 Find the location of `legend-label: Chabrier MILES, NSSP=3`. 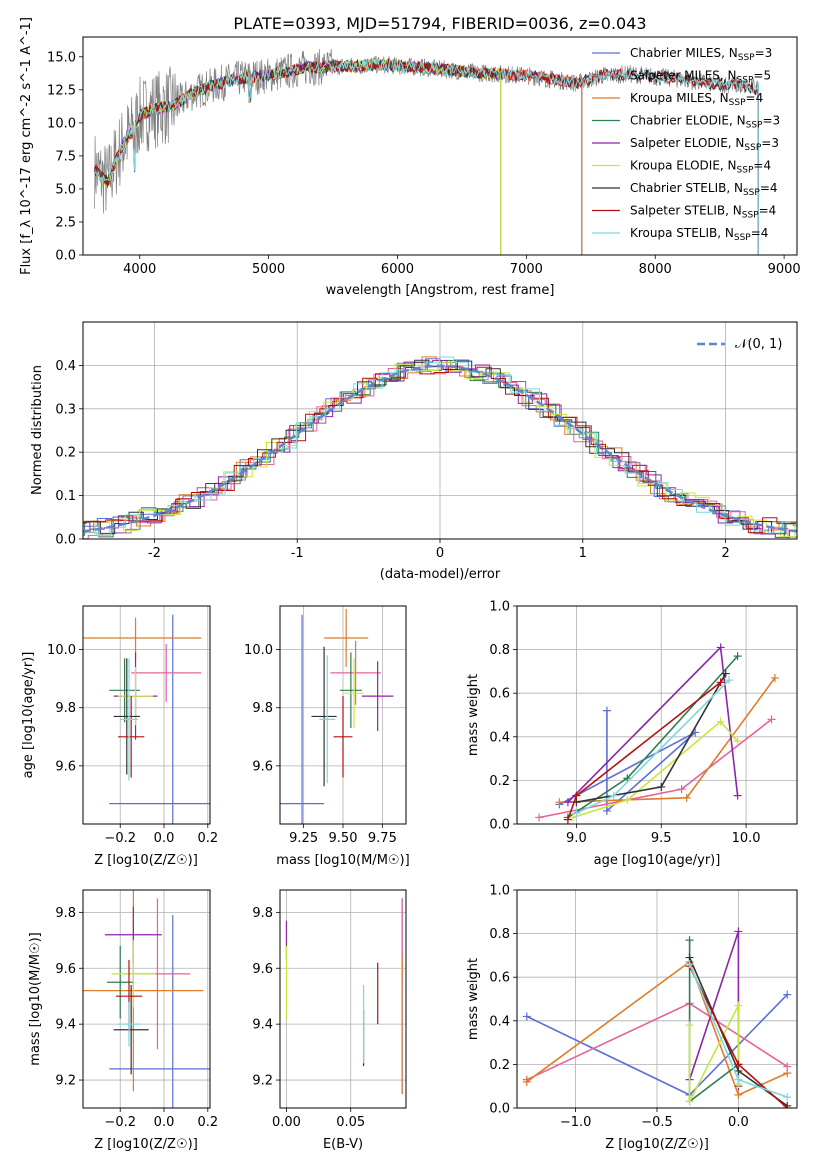

legend-label: Chabrier MILES, NSSP=3 is located at coordinates (701, 54).